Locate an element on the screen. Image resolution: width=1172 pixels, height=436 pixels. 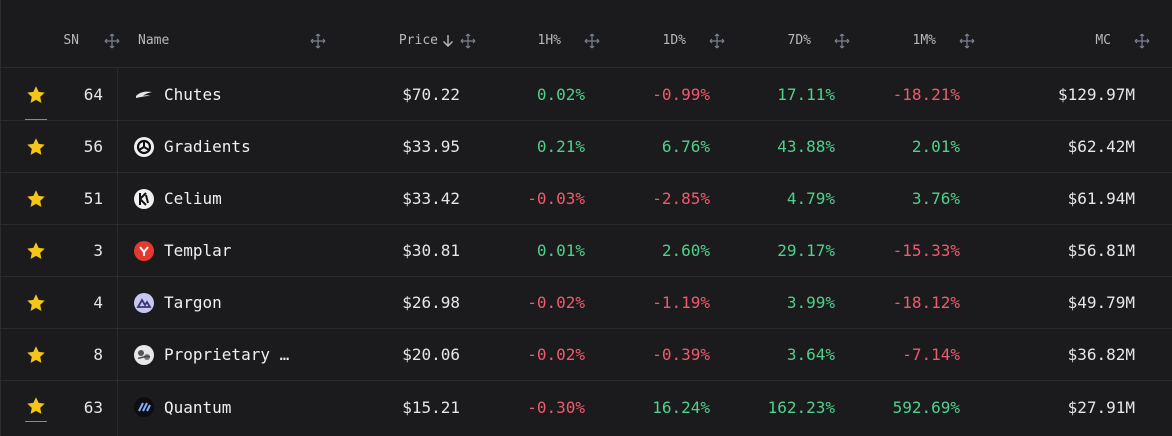
subnet-name-link: Targon is located at coordinates (193, 302).